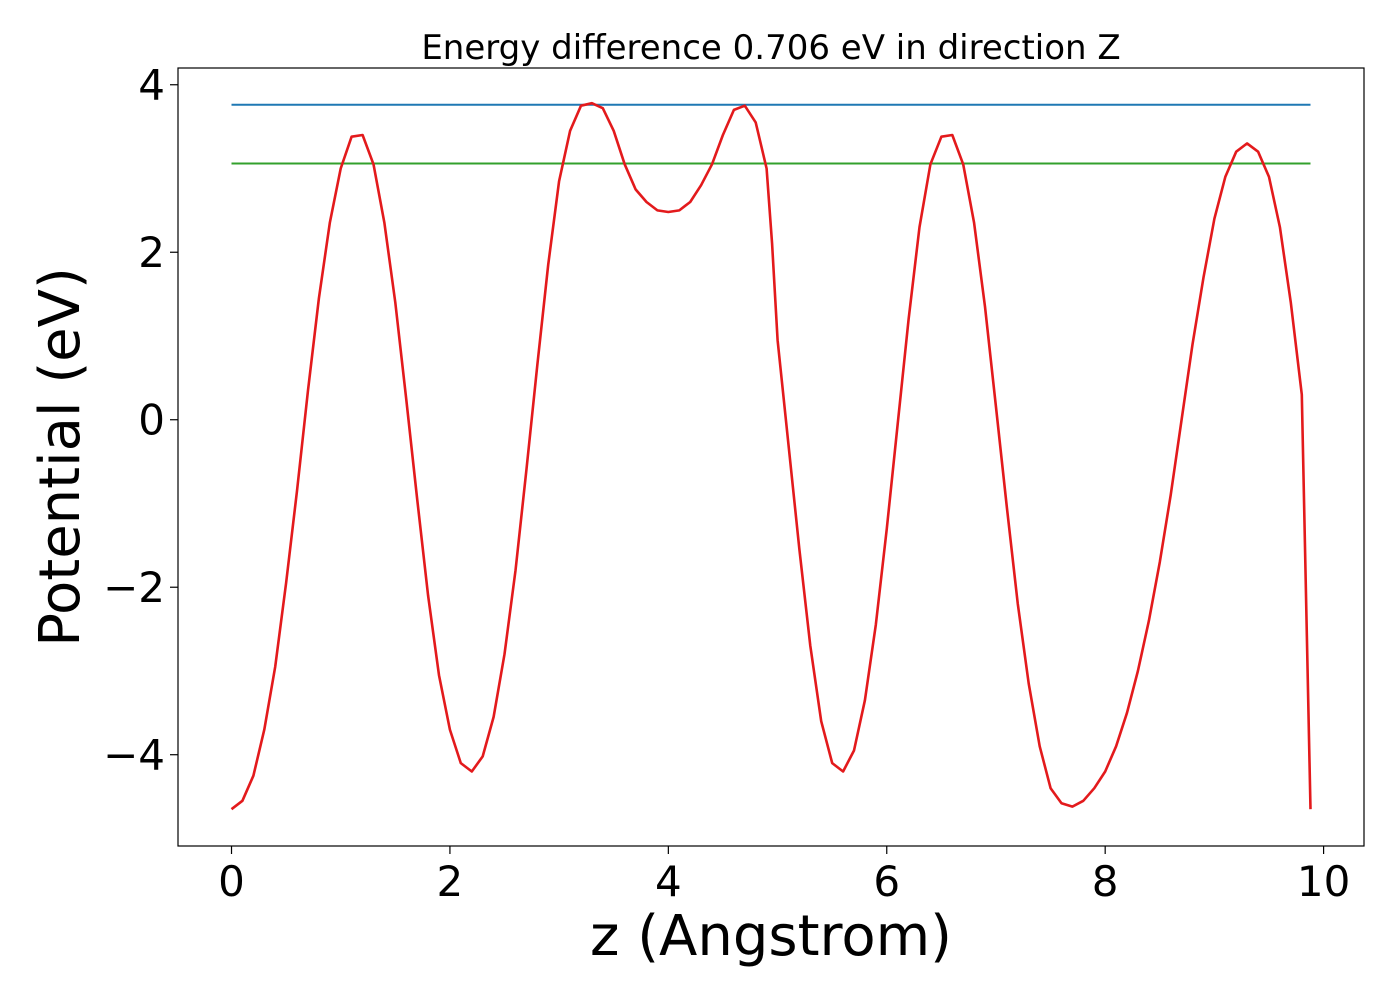 This screenshot has width=1400, height=1000. What do you see at coordinates (134, 755) in the screenshot?
I see `y-tick-label: −4` at bounding box center [134, 755].